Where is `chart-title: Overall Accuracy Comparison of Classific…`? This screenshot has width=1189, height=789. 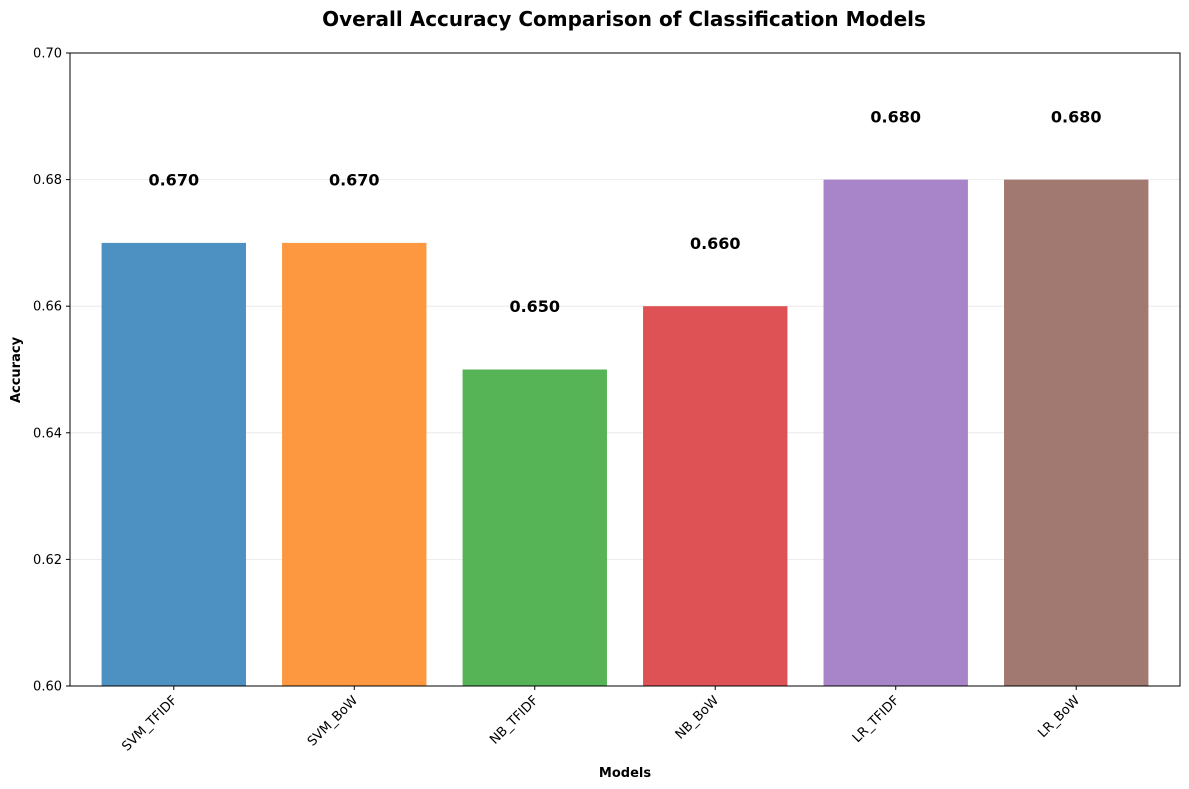 chart-title: Overall Accuracy Comparison of Classific… is located at coordinates (624, 19).